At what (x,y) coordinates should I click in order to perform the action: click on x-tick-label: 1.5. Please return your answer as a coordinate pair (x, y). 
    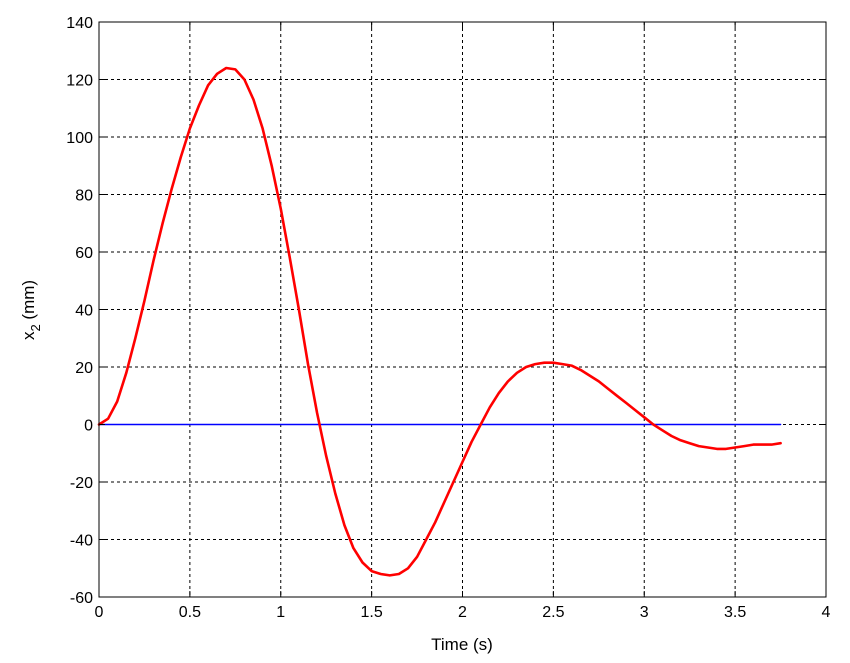
    Looking at the image, I should click on (372, 612).